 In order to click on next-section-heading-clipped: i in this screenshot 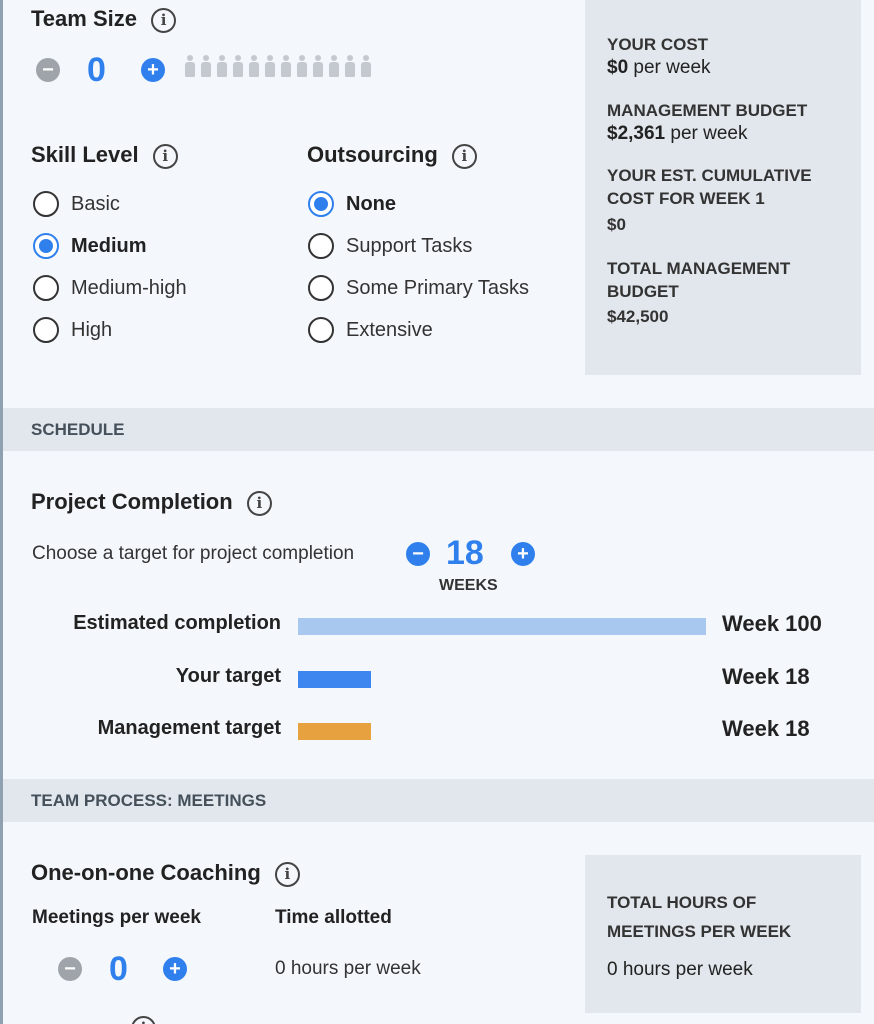, I will do `click(96, 1019)`.